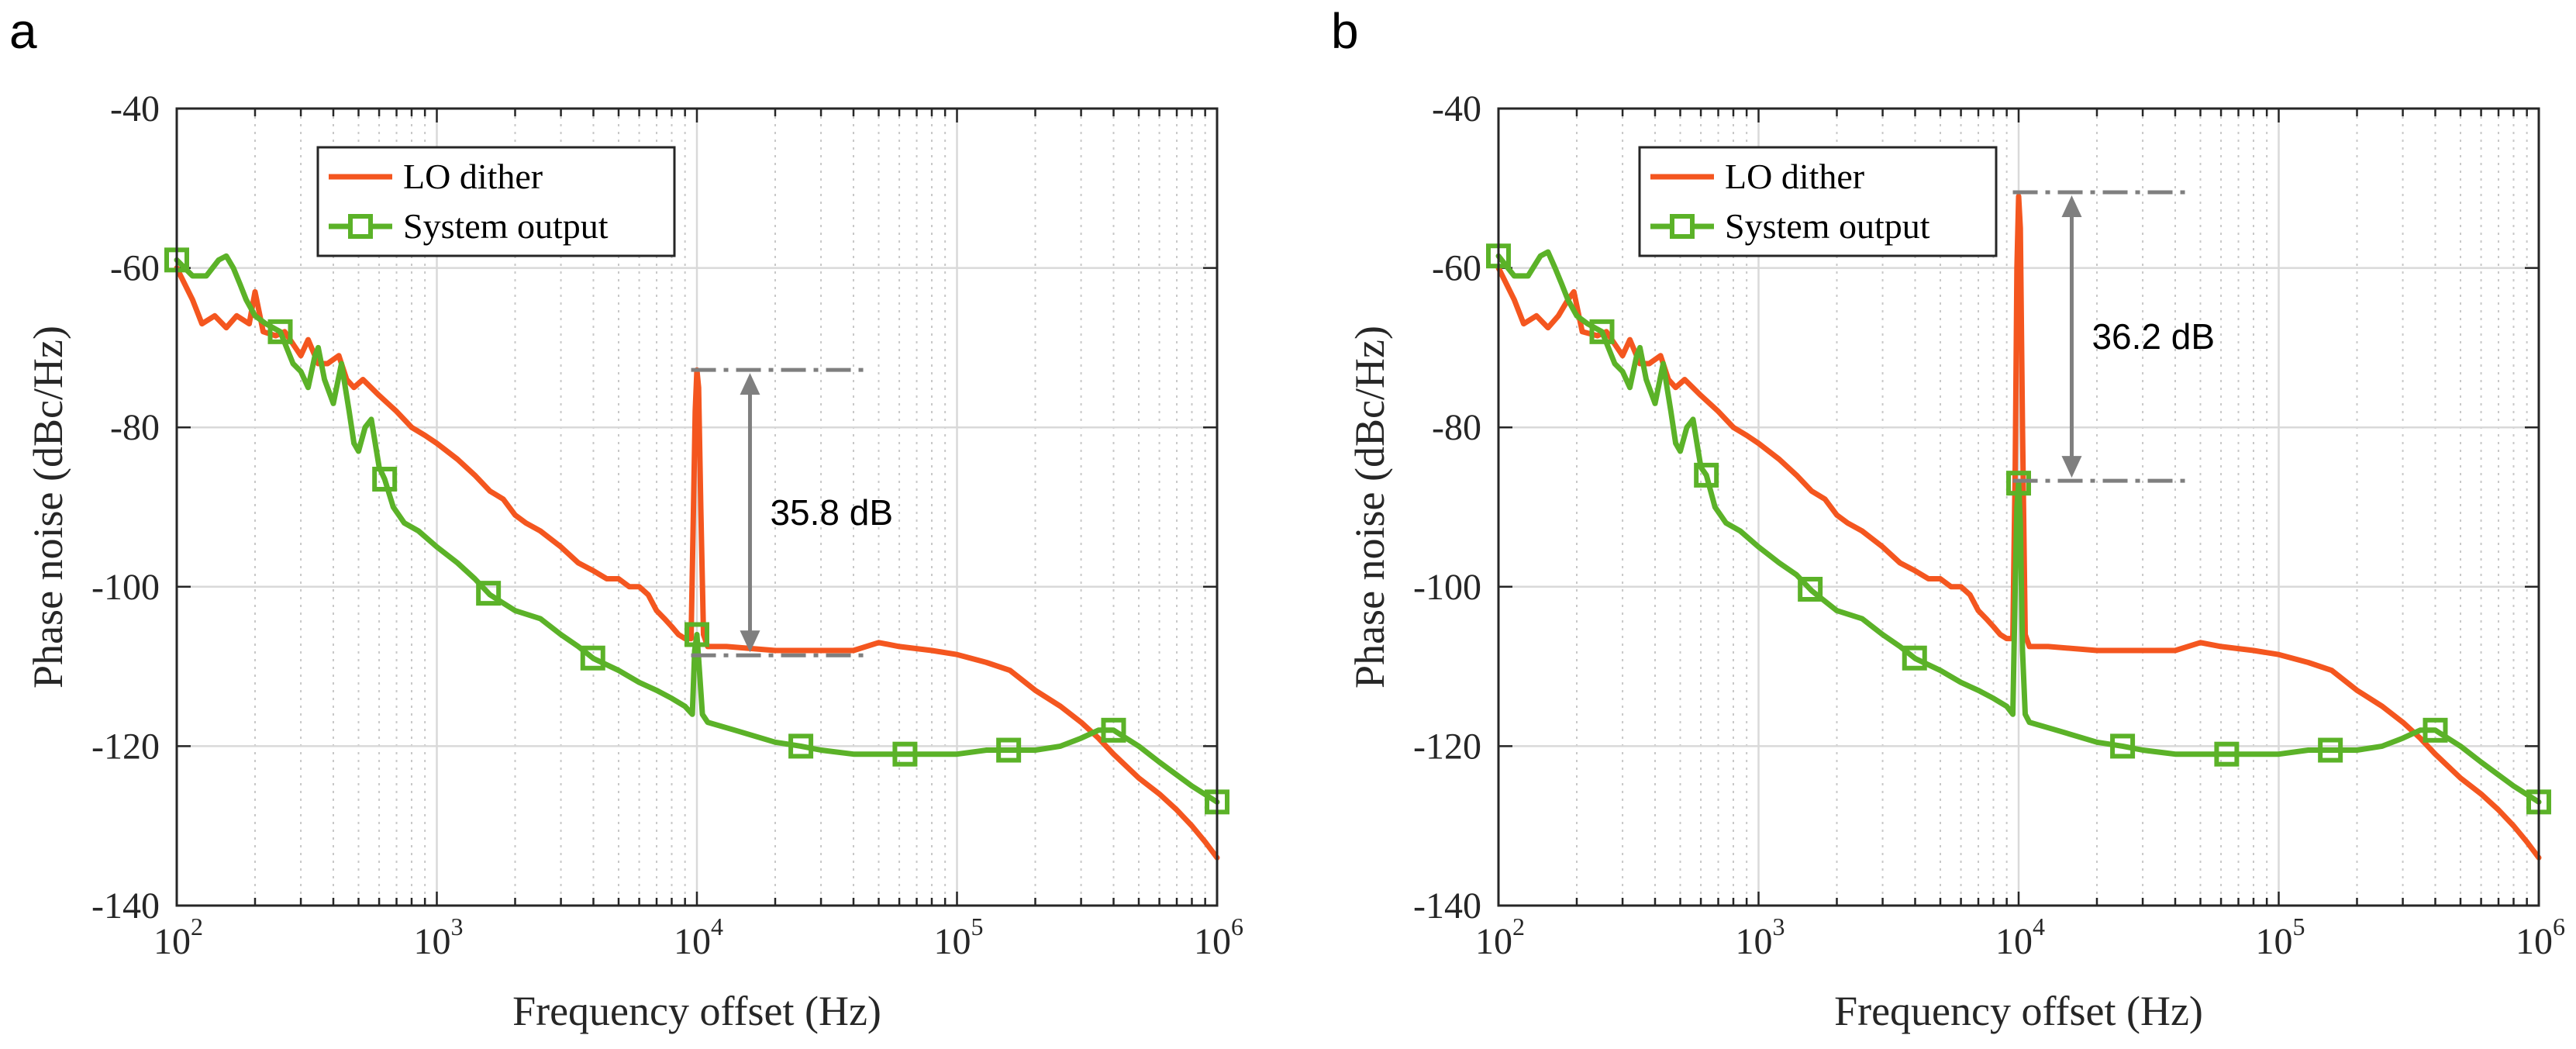 The image size is (2576, 1049). What do you see at coordinates (831, 512) in the screenshot?
I see `annotation-label: 35.8 dB` at bounding box center [831, 512].